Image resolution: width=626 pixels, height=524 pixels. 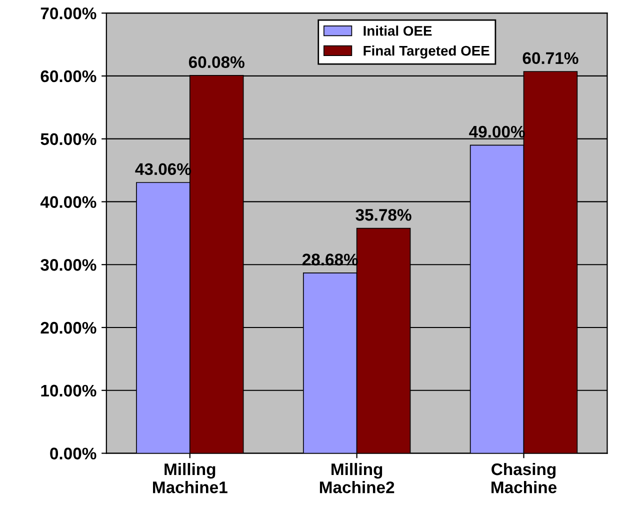 I want to click on data-label: 60.71%, so click(x=550, y=58).